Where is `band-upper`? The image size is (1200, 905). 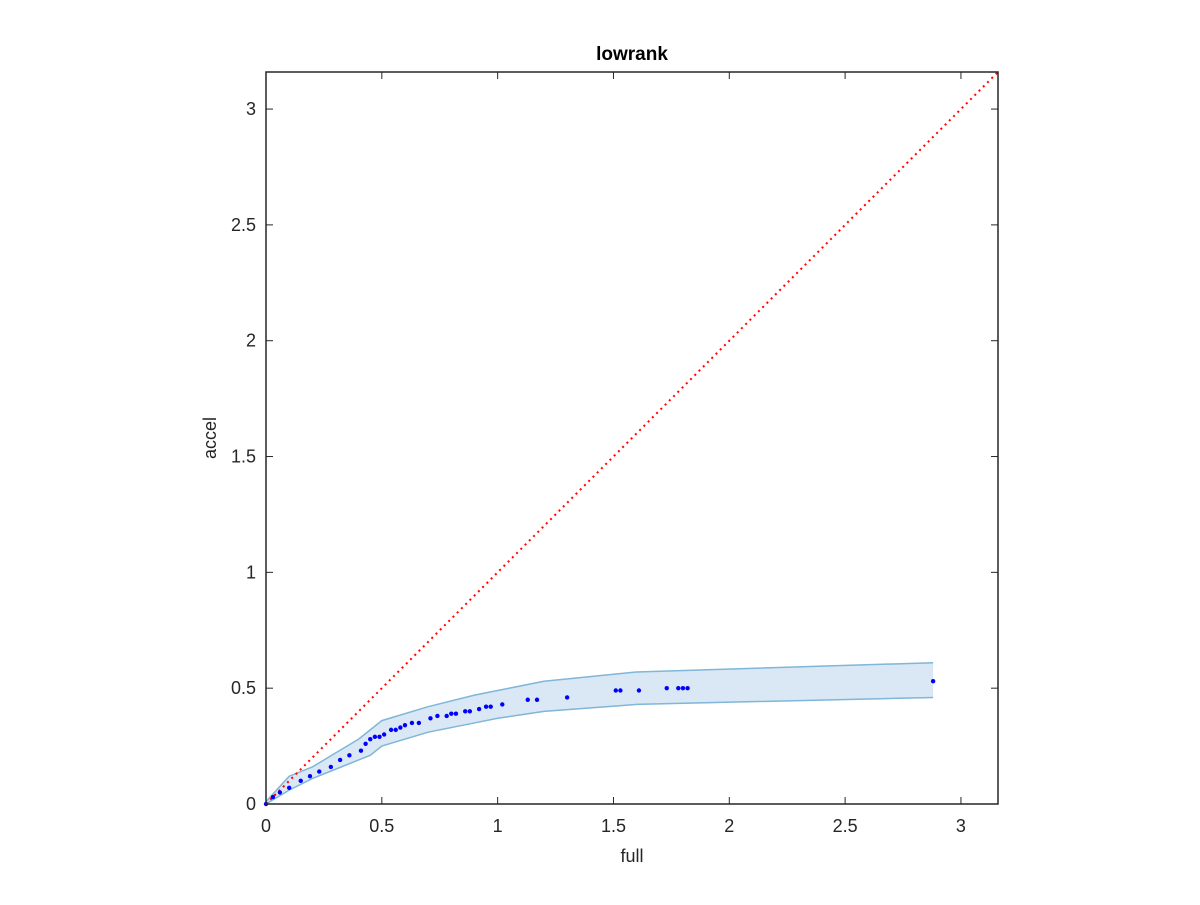 band-upper is located at coordinates (599, 732).